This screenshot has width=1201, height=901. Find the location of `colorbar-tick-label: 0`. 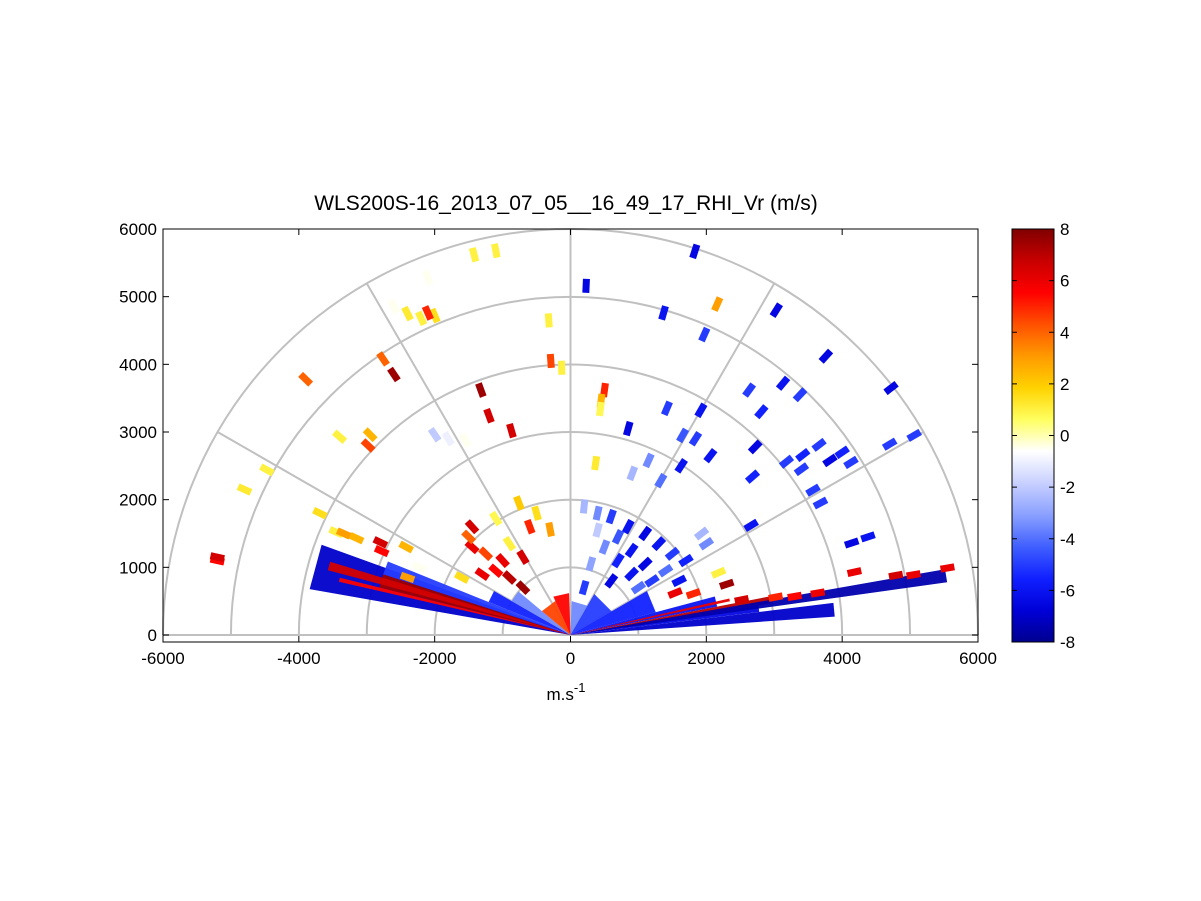

colorbar-tick-label: 0 is located at coordinates (1064, 436).